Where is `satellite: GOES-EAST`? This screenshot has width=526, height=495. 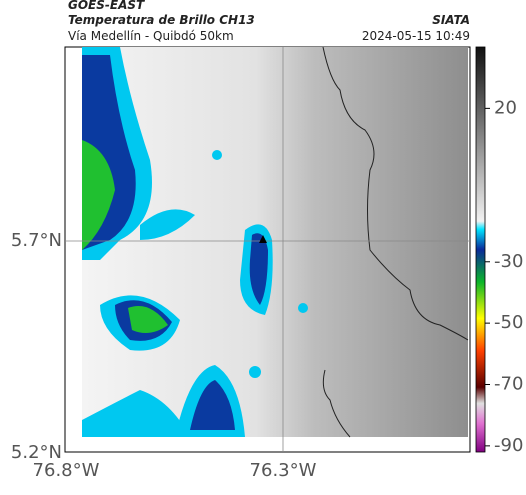
satellite: GOES-EAST is located at coordinates (106, 6).